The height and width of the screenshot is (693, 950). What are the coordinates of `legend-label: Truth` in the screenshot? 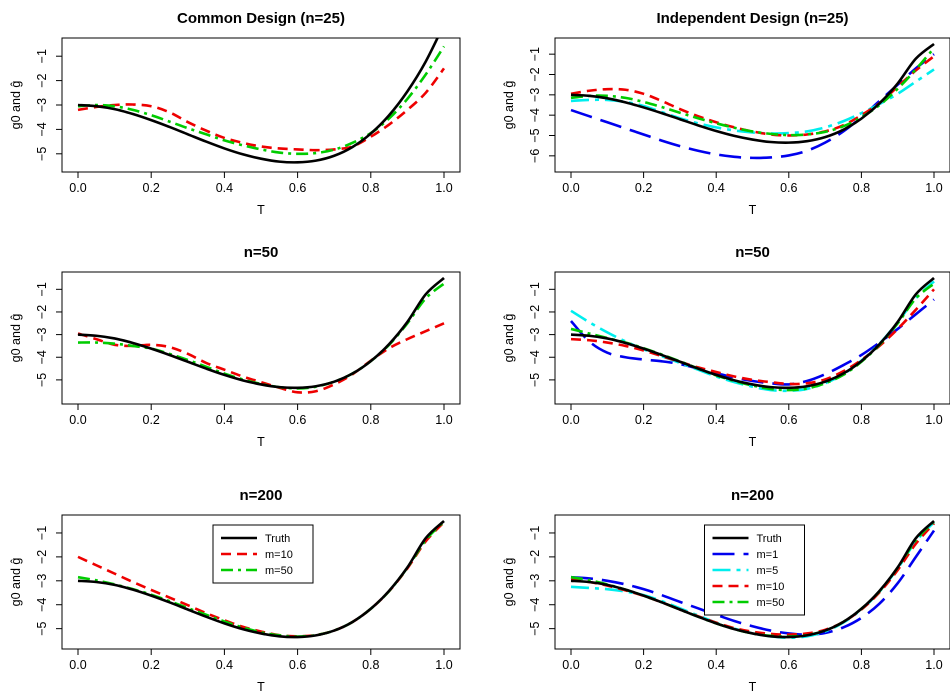 It's located at (277, 539).